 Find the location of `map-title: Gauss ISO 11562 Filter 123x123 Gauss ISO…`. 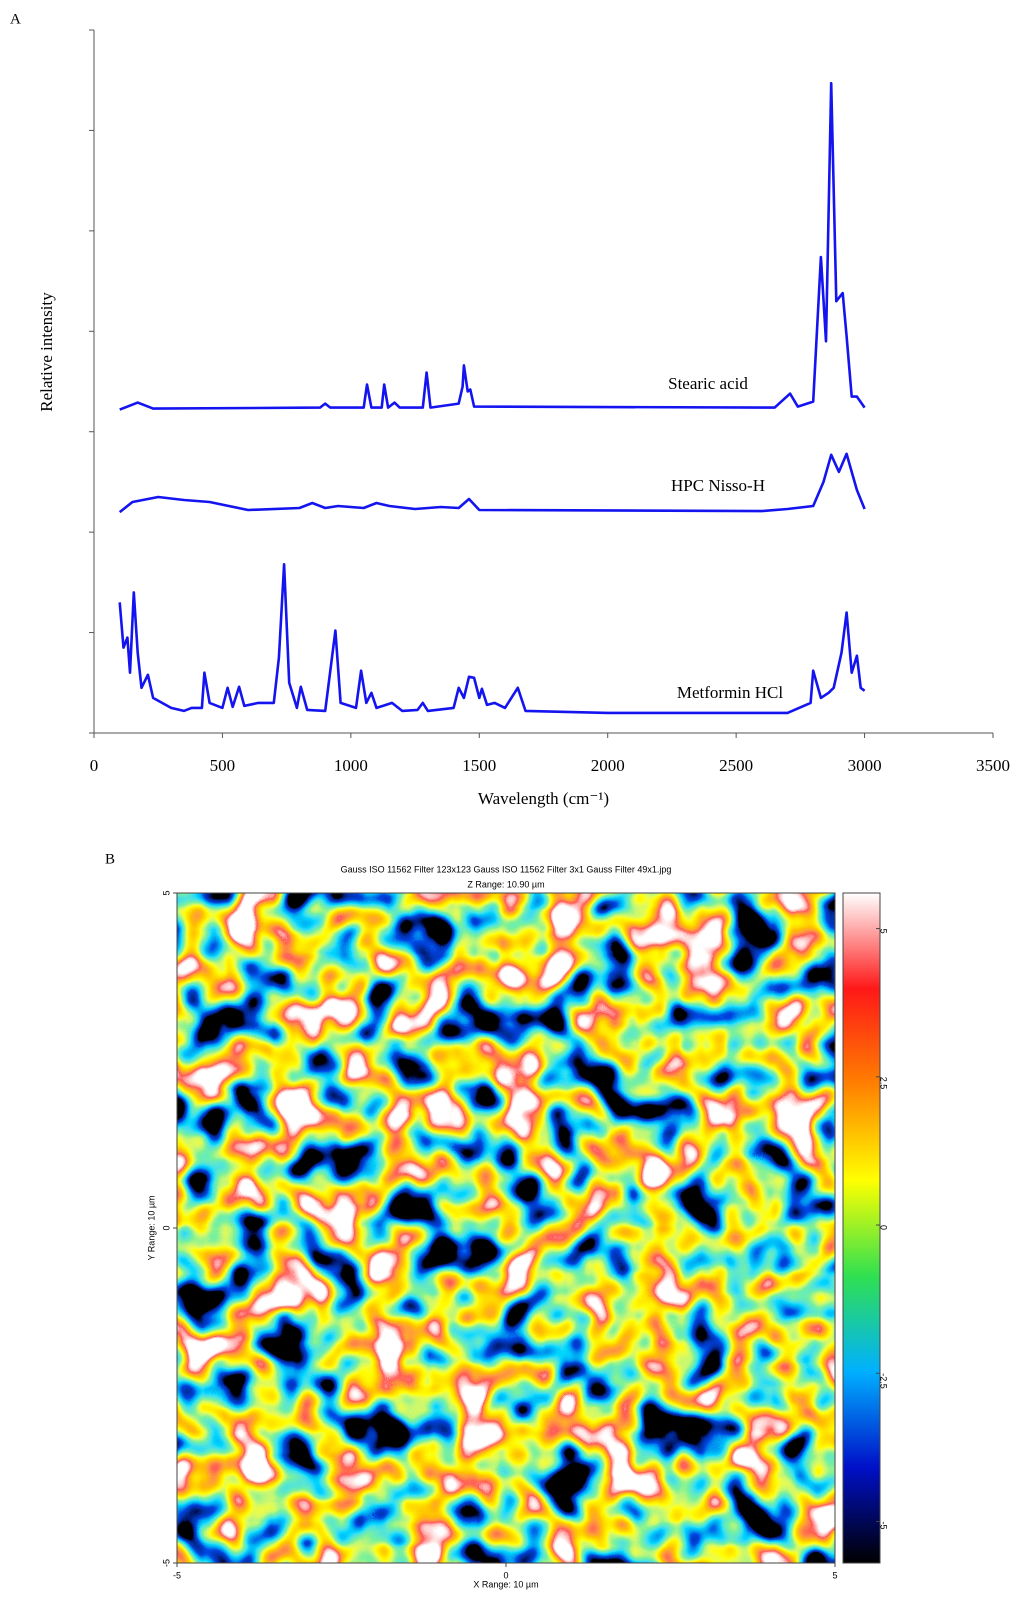

map-title: Gauss ISO 11562 Filter 123x123 Gauss ISO… is located at coordinates (506, 869).